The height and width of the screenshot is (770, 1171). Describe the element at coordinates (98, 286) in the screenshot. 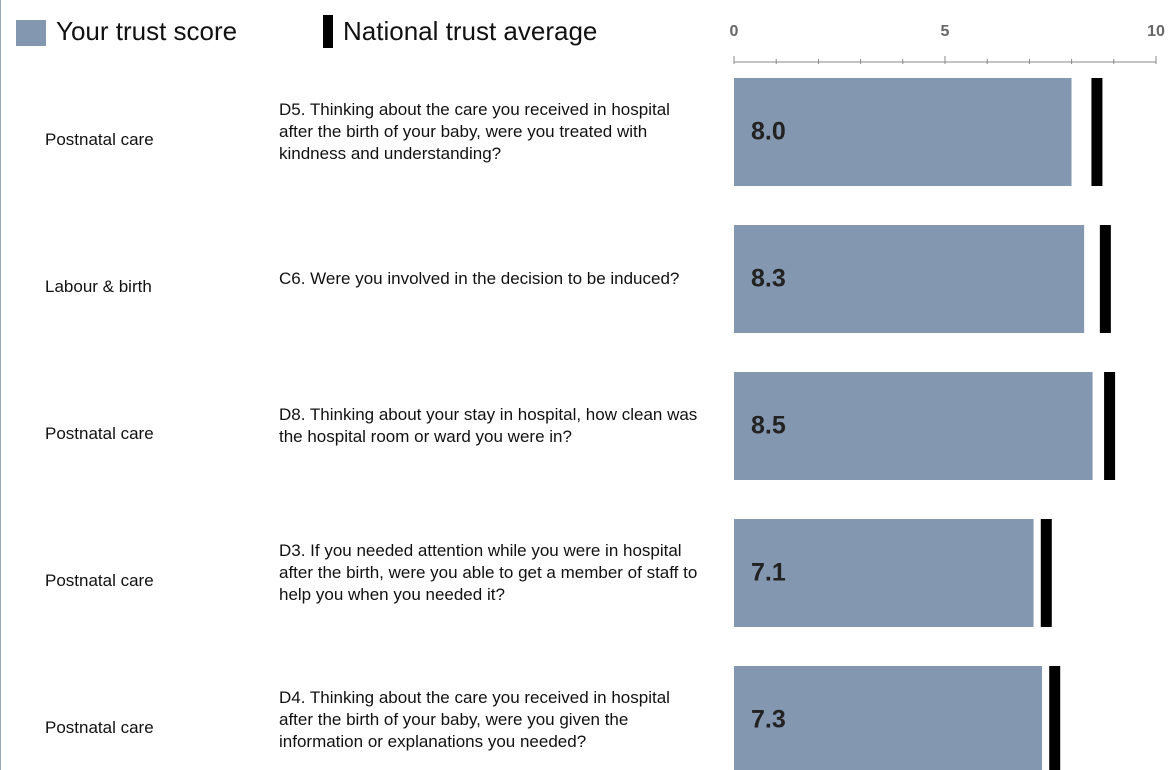

I see `section-label: Labour & birth` at that location.